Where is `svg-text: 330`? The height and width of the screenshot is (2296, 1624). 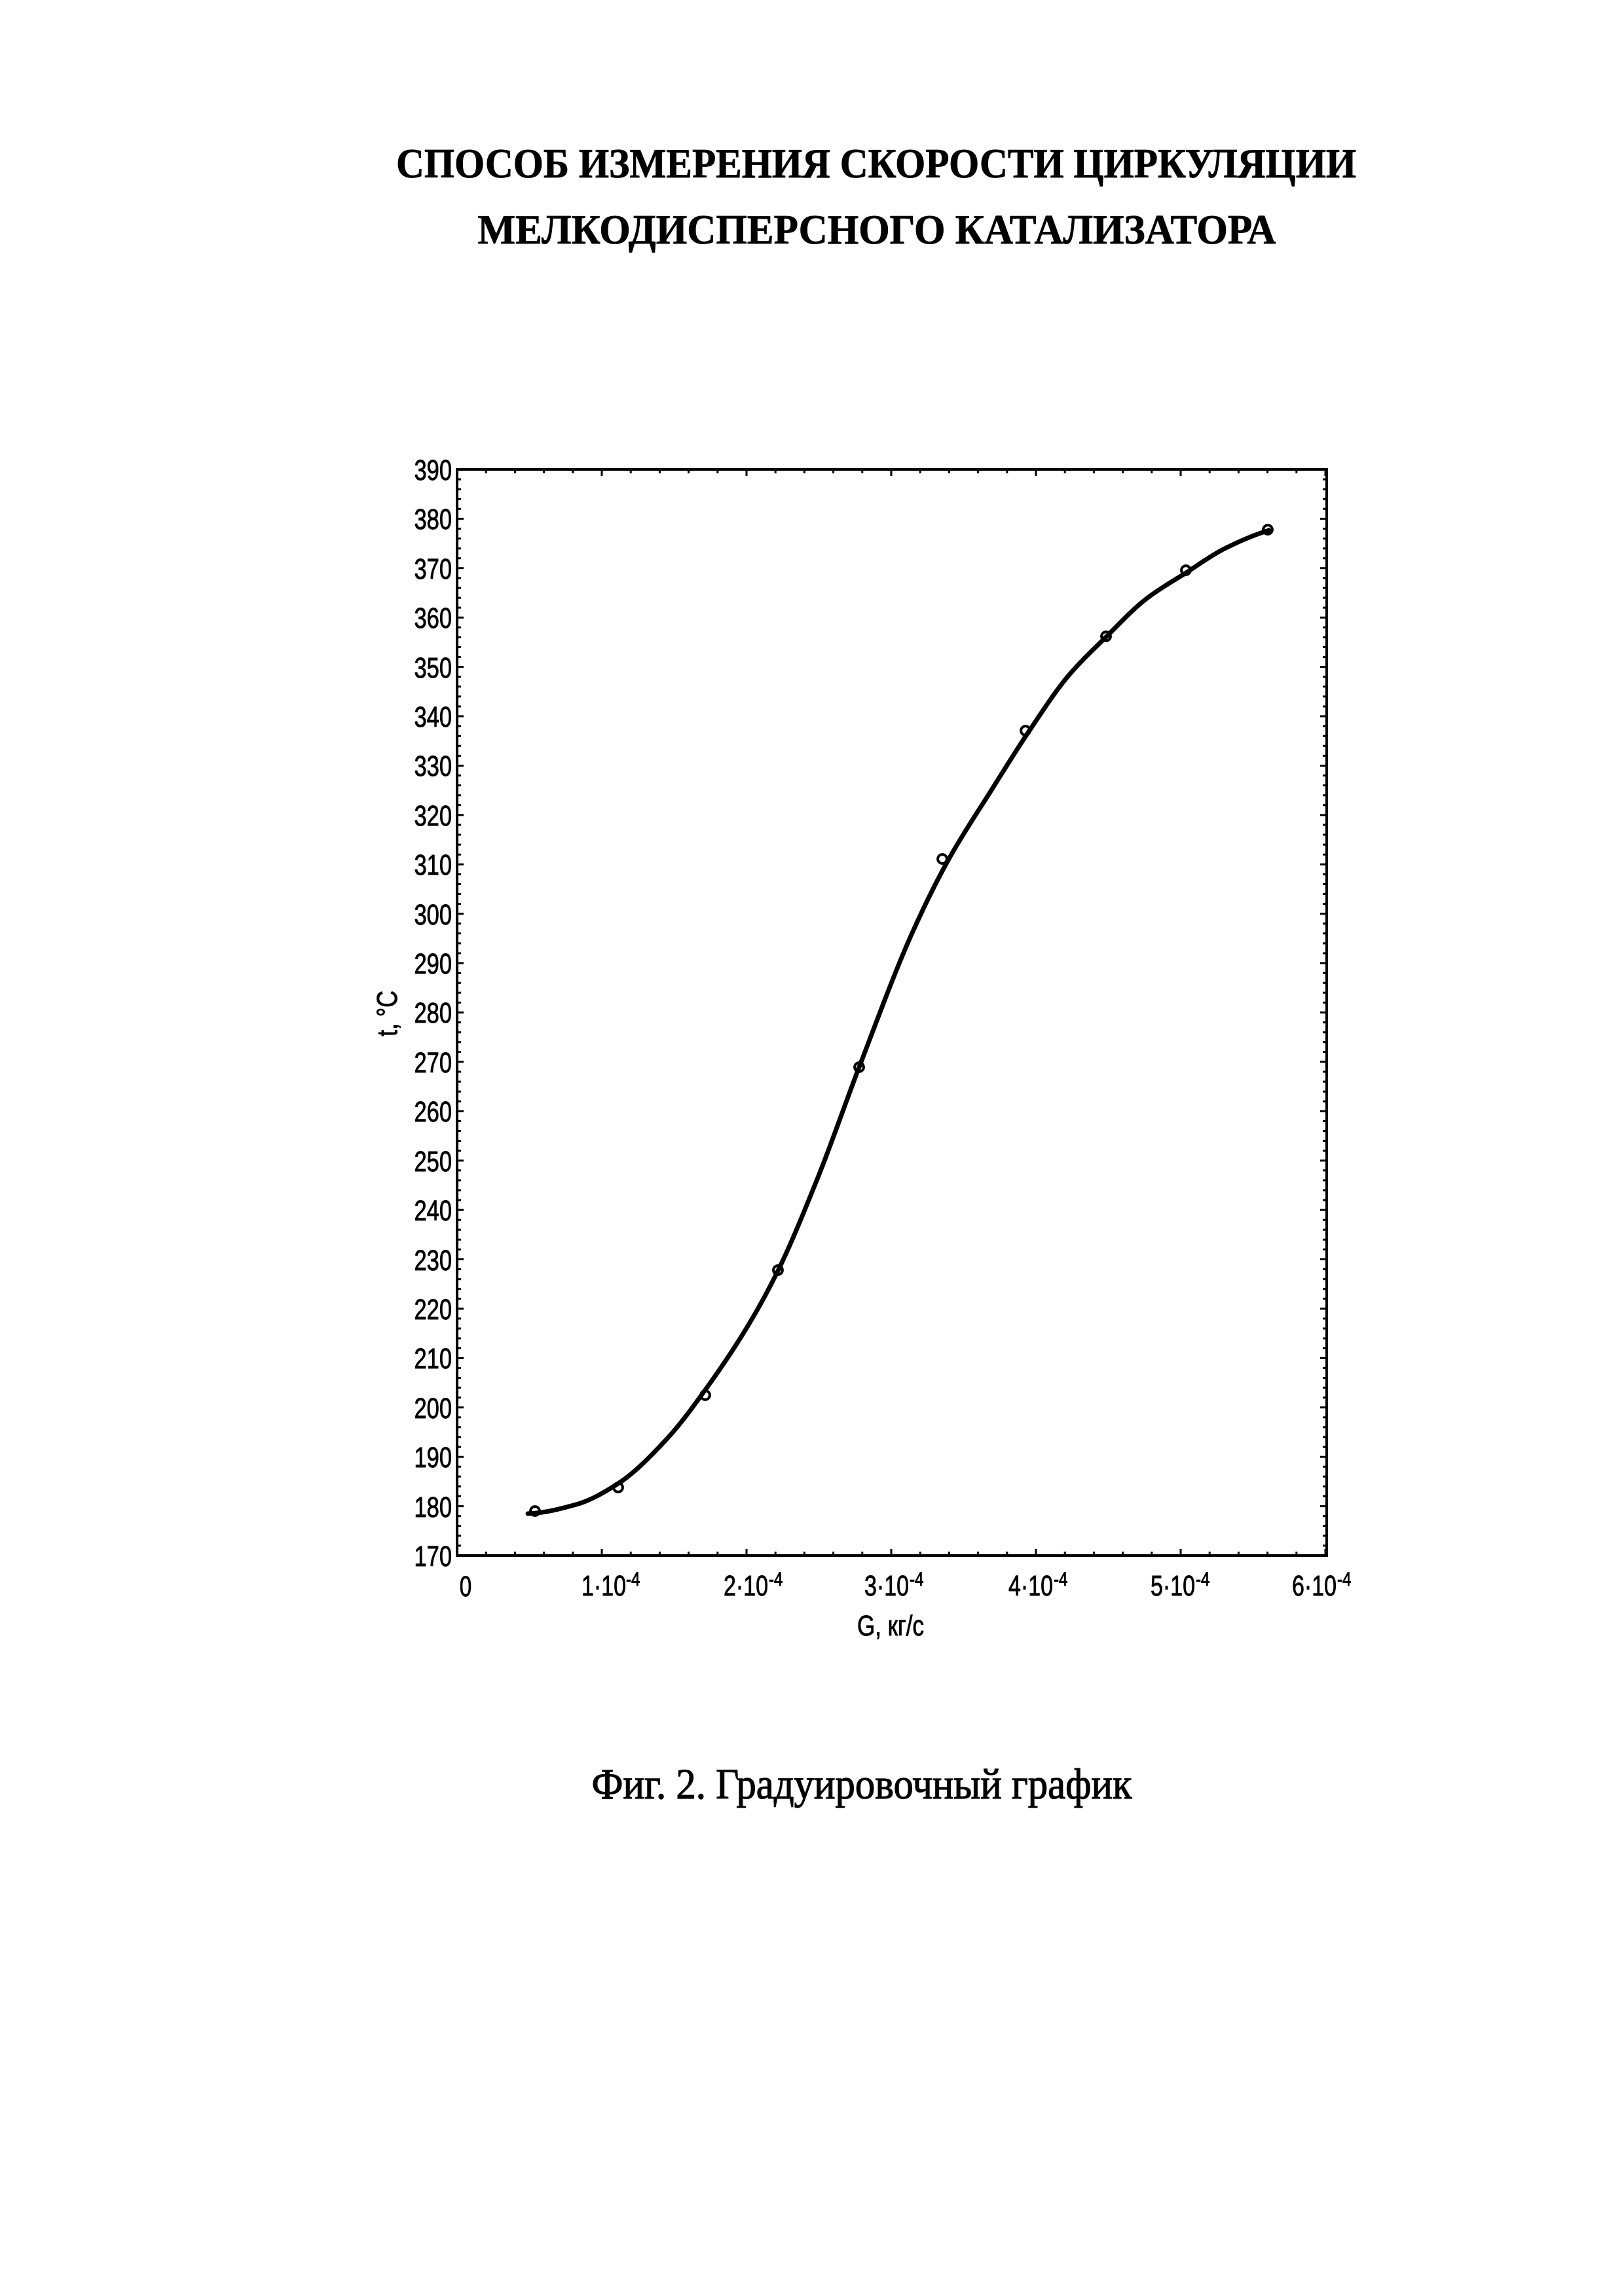 svg-text: 330 is located at coordinates (433, 766).